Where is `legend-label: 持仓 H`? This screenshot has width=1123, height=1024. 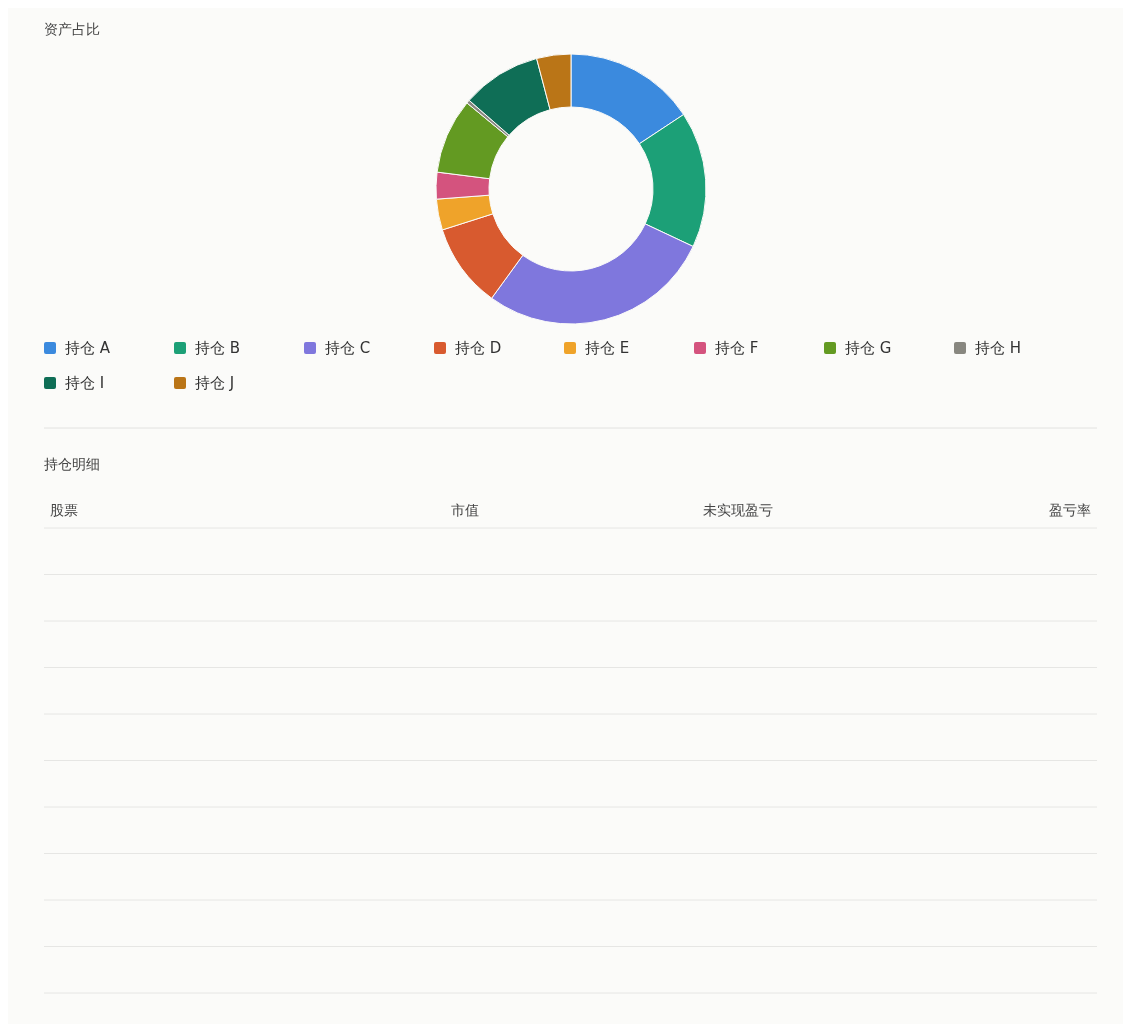
legend-label: 持仓 H is located at coordinates (998, 348).